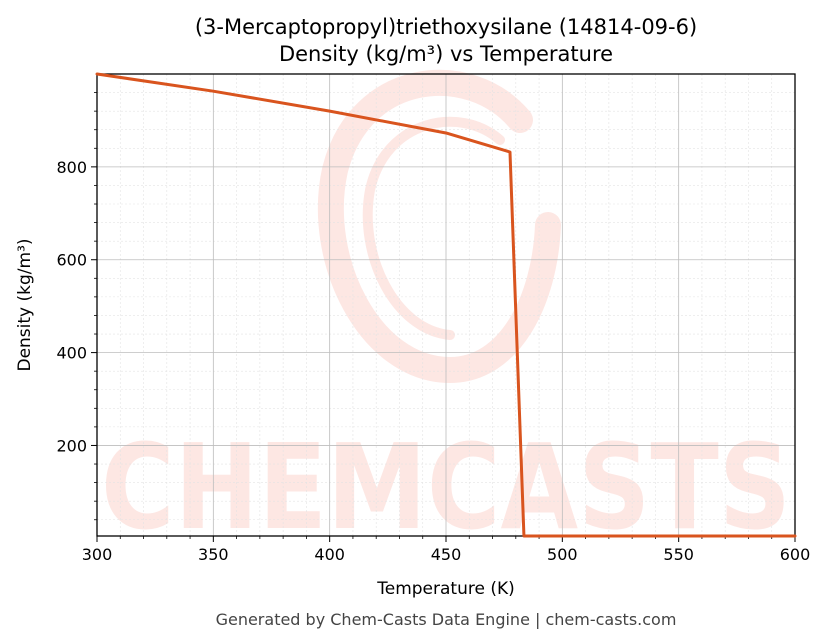 The height and width of the screenshot is (644, 830). I want to click on y-tick-label: 400, so click(71, 353).